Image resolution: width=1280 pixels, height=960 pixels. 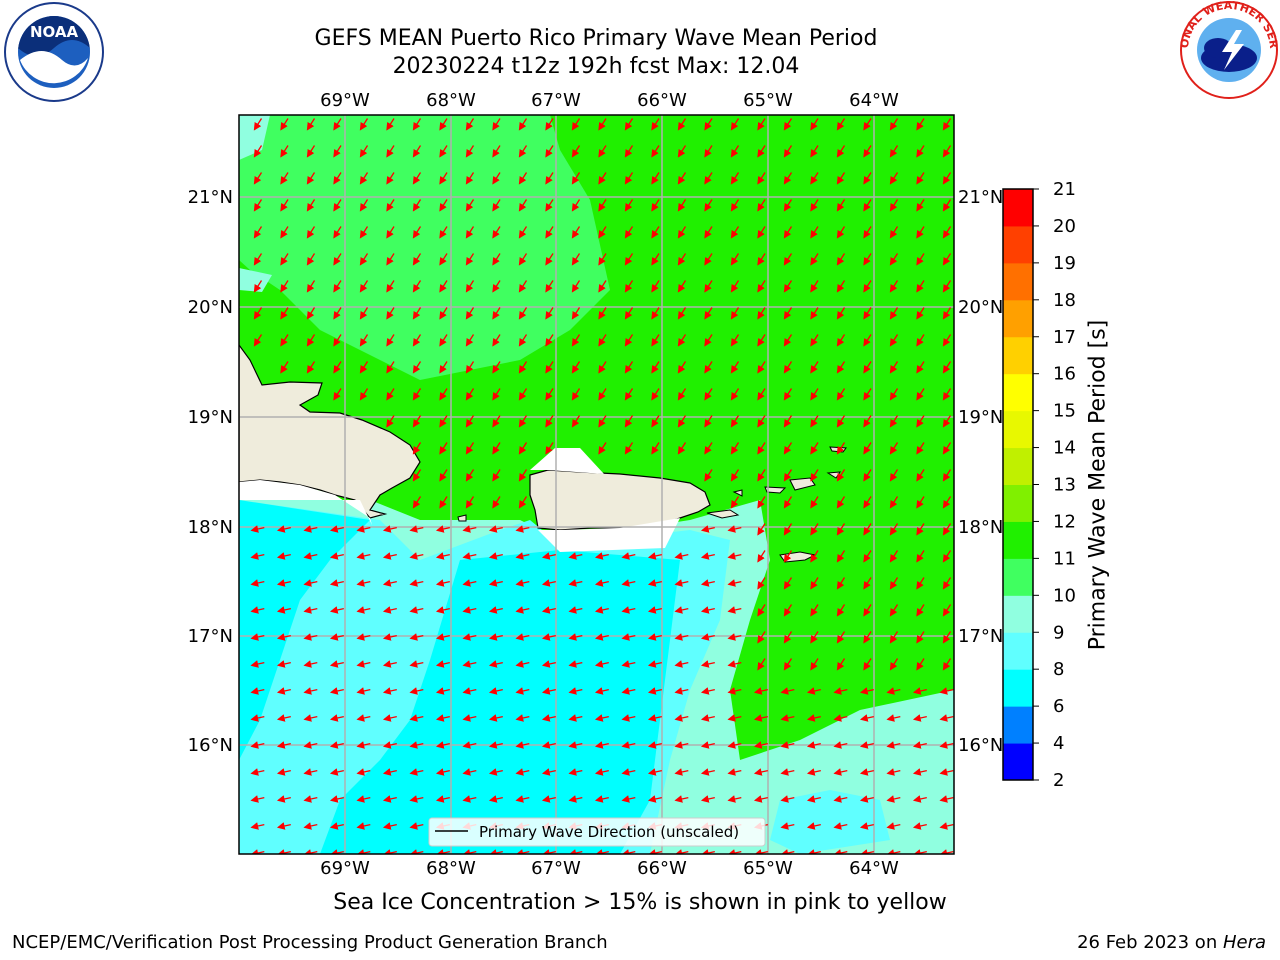 I want to click on colorbar-tick-5: 10, so click(x=1064, y=595).